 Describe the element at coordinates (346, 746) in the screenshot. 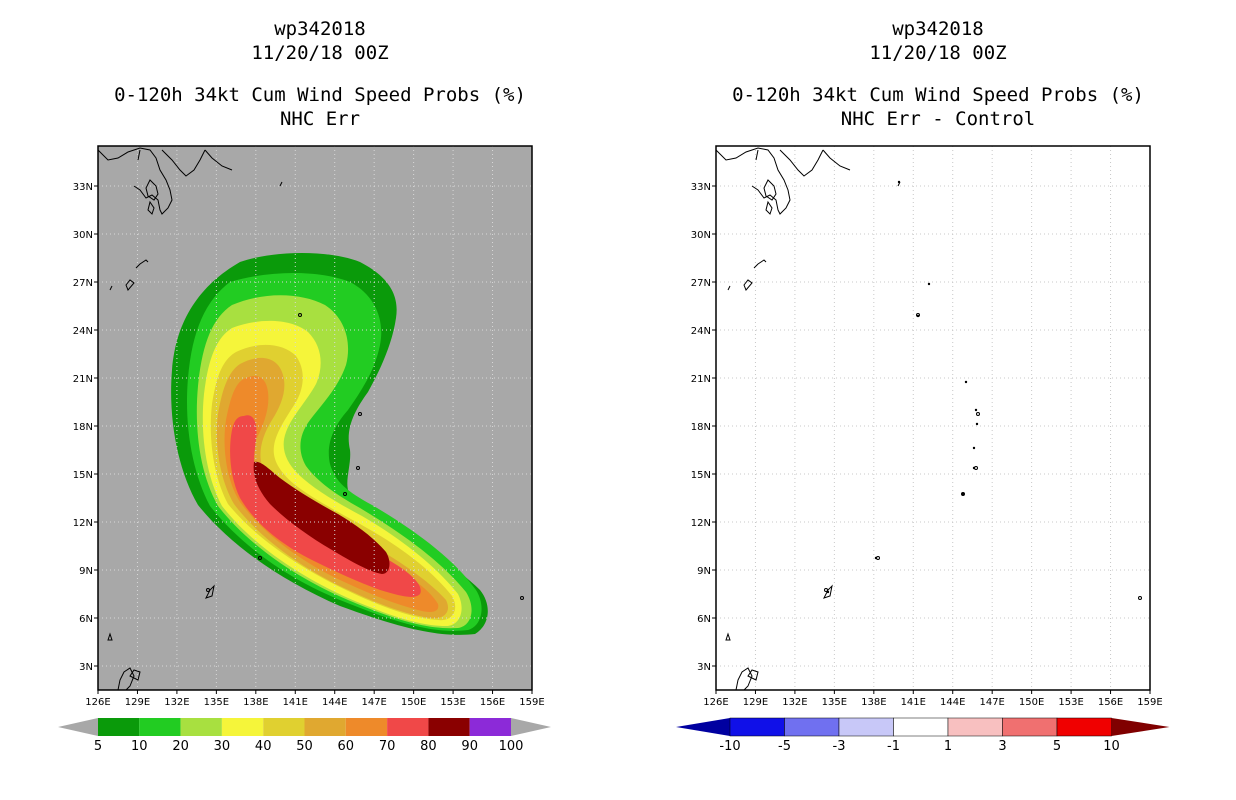

I see `legend-label: 60` at that location.